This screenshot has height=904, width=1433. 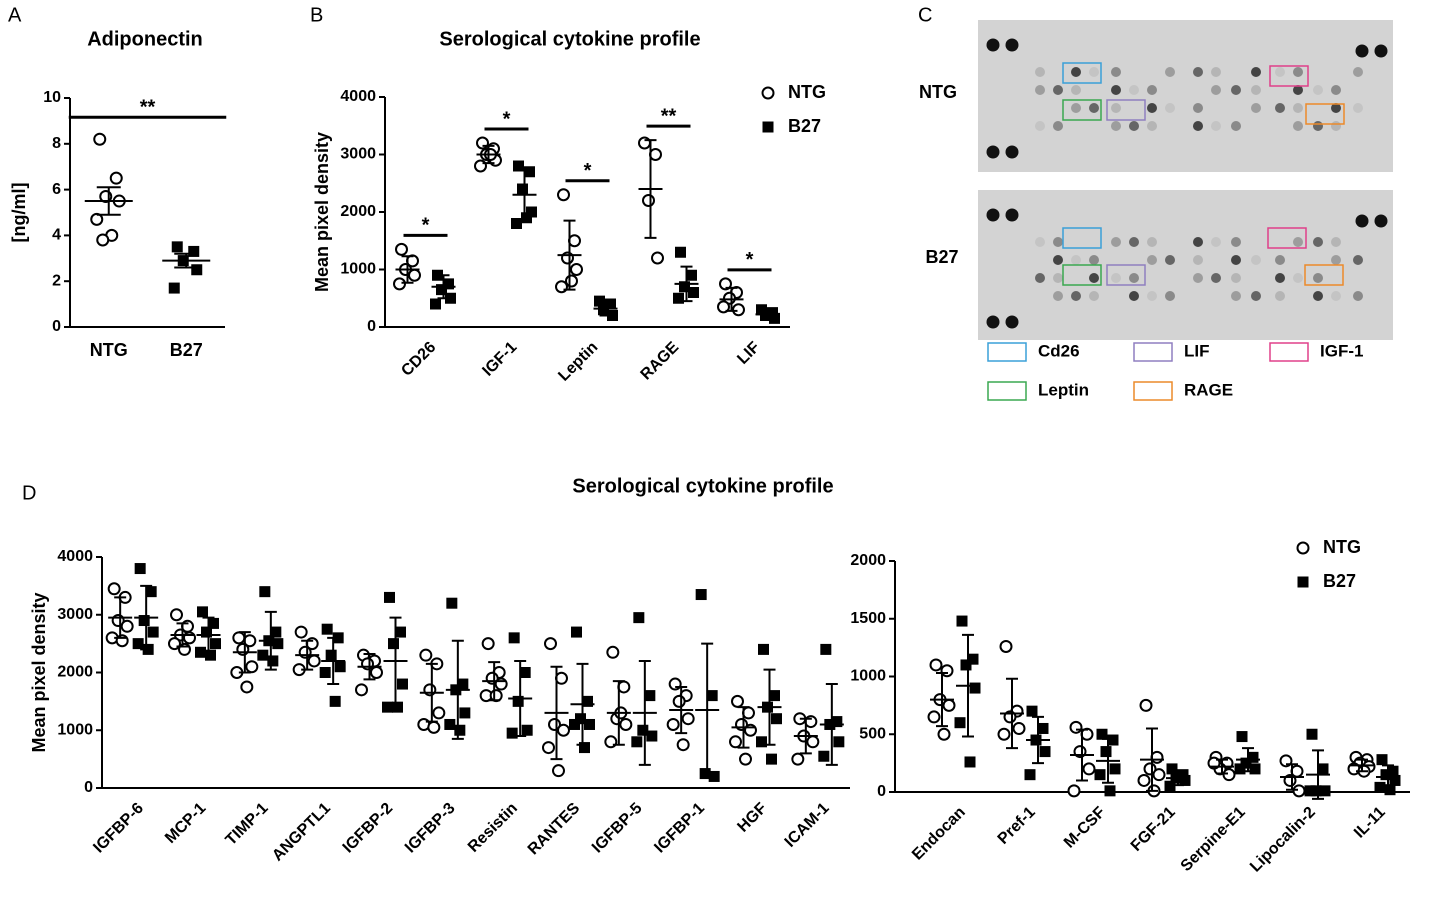 What do you see at coordinates (316, 15) in the screenshot?
I see `panel-label: B` at bounding box center [316, 15].